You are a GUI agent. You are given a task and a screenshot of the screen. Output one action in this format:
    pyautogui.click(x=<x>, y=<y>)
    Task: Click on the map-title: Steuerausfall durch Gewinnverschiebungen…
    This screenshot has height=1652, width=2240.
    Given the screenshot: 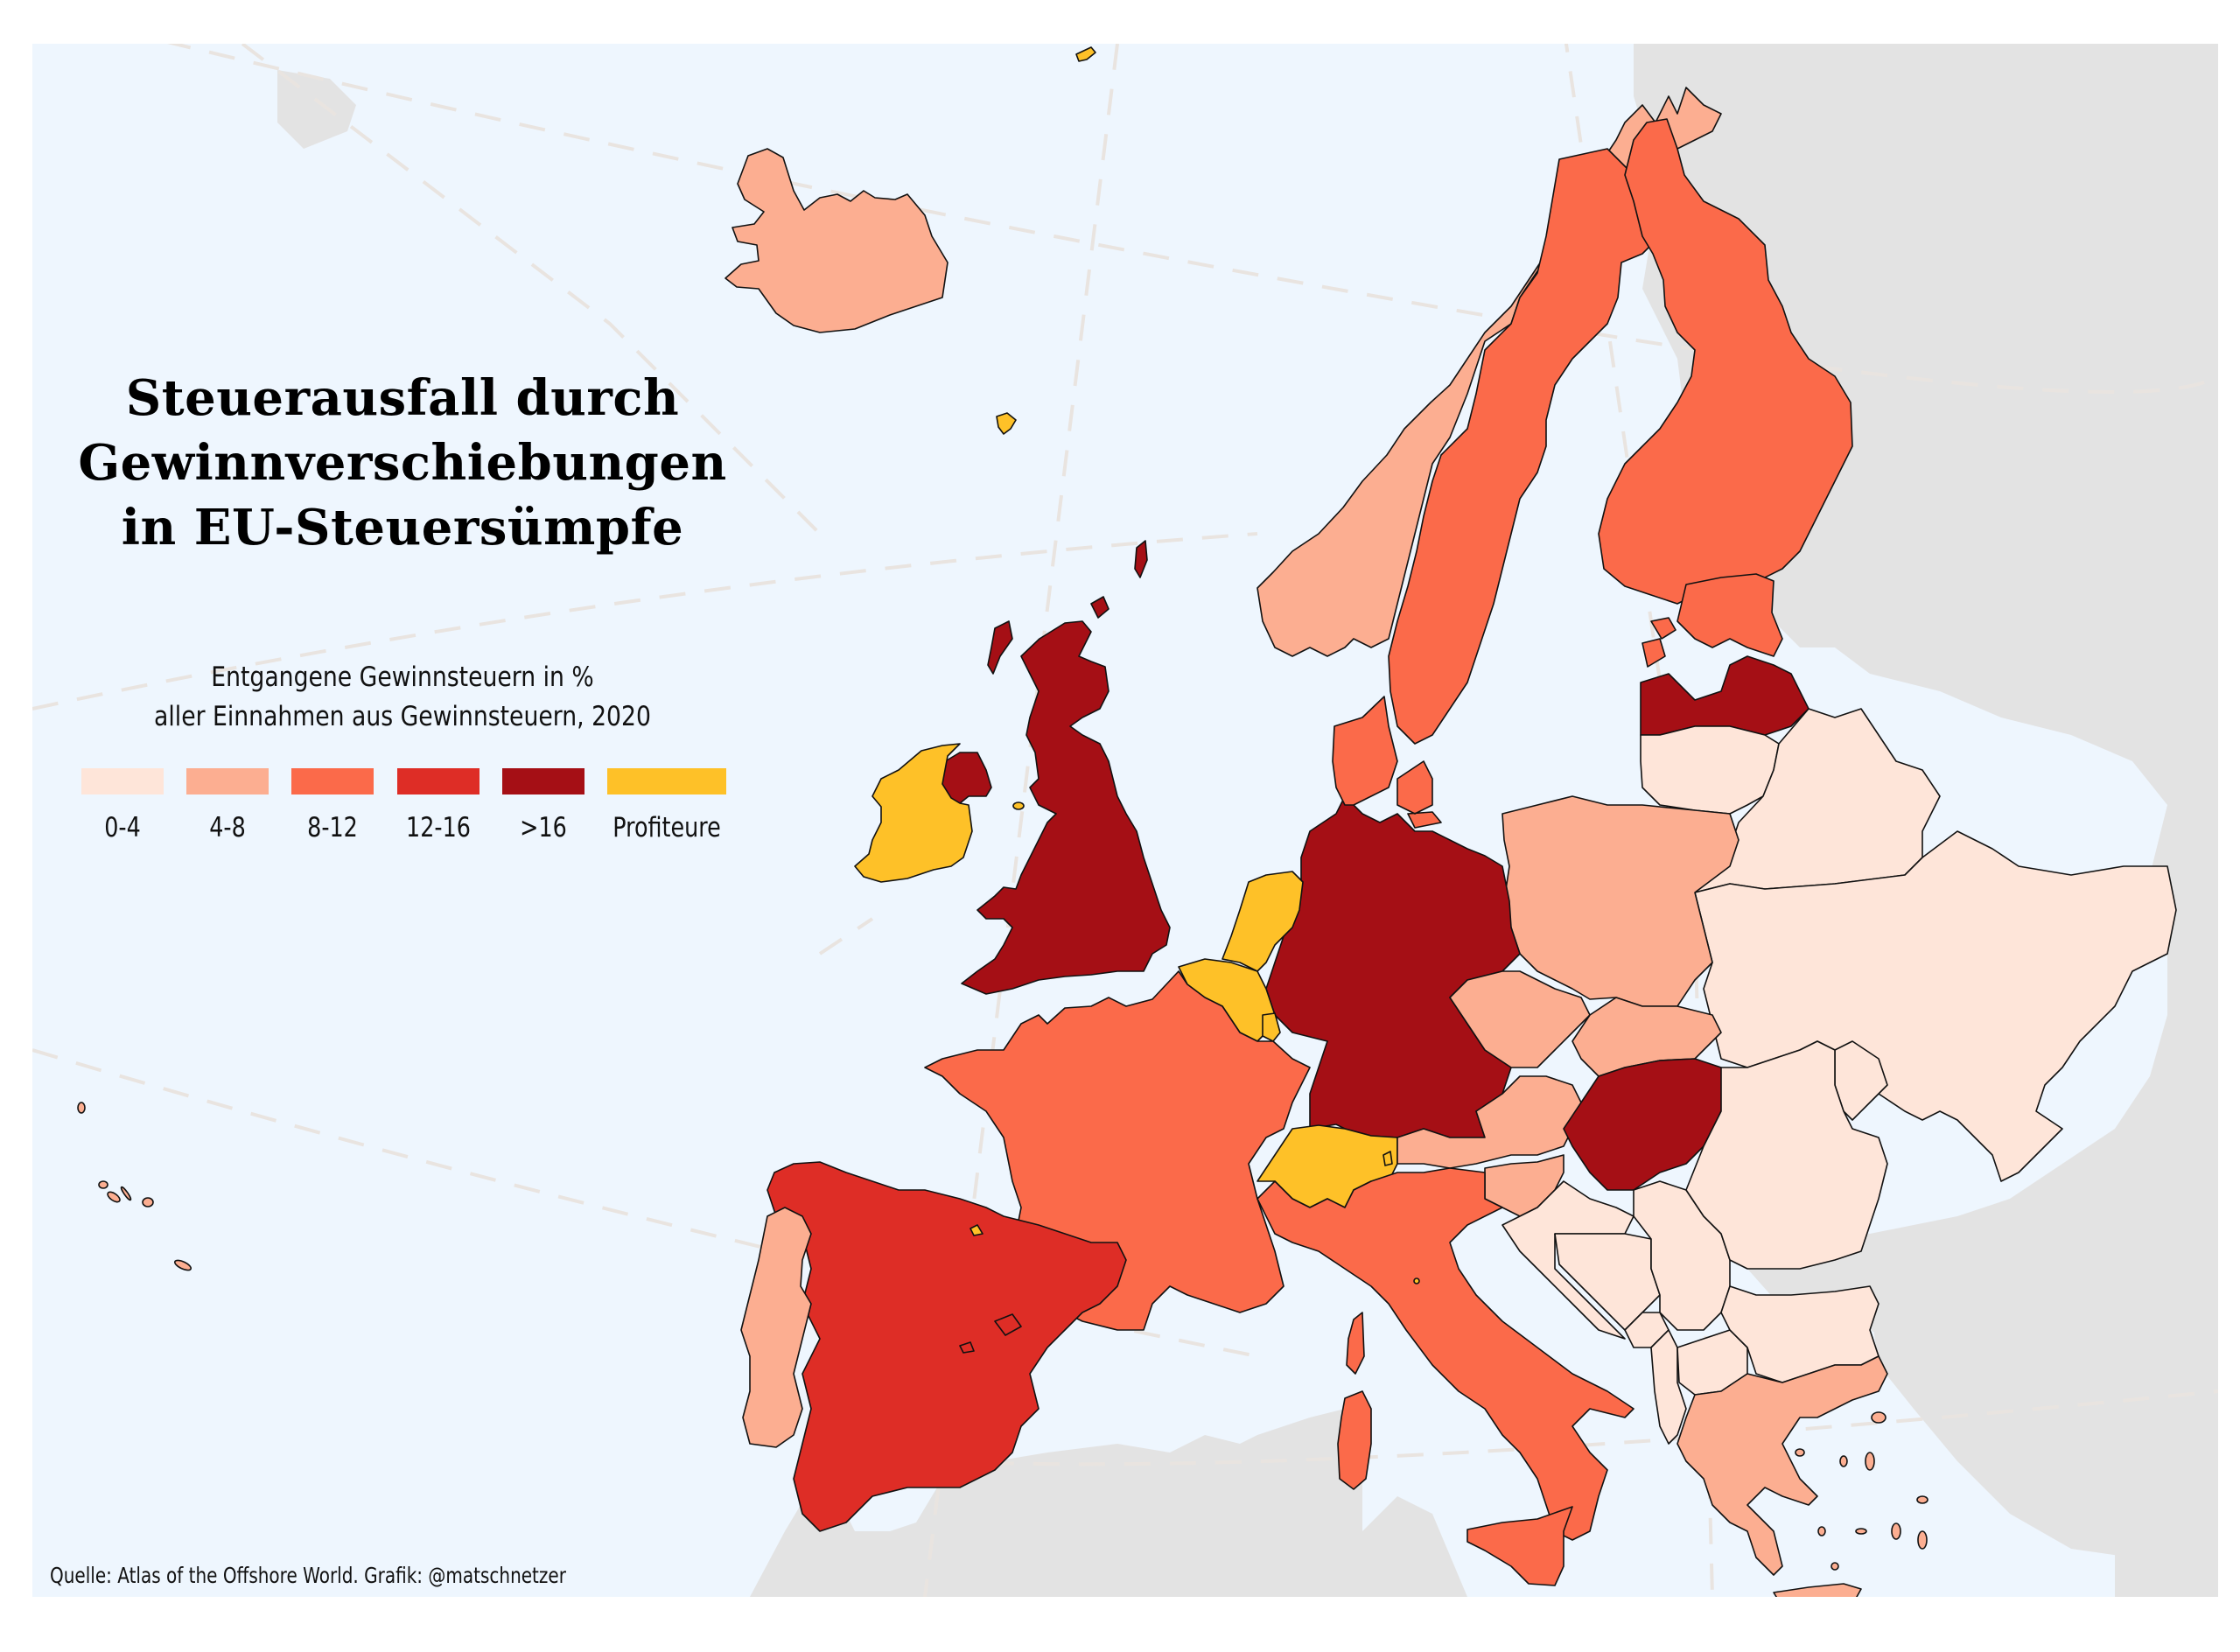 What is the action you would take?
    pyautogui.click(x=402, y=463)
    